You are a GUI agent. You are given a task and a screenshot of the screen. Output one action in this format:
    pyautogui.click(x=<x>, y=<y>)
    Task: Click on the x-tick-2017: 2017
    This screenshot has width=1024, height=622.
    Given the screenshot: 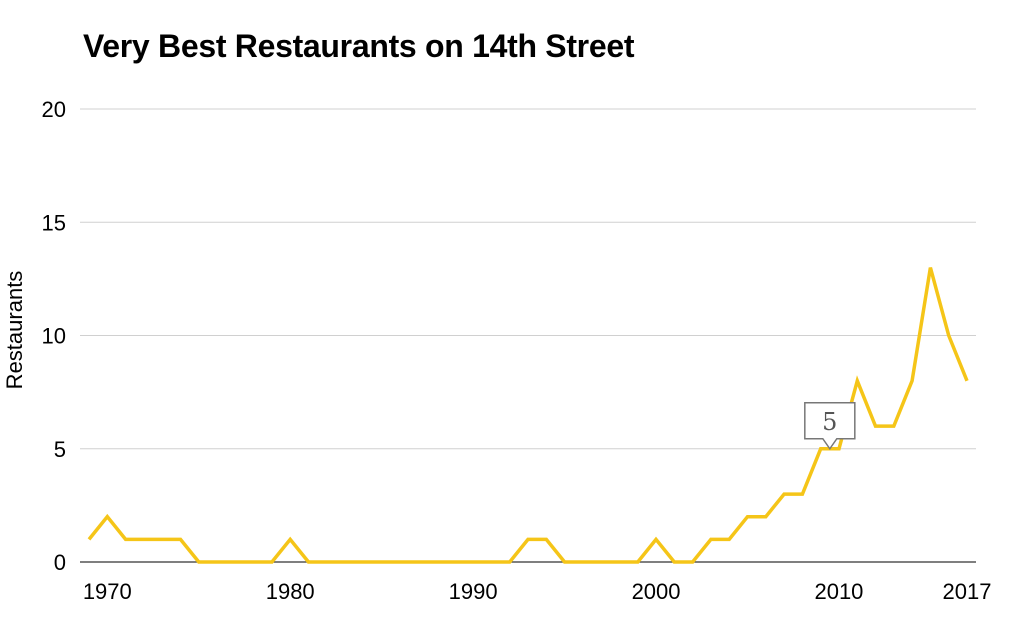 What is the action you would take?
    pyautogui.click(x=967, y=591)
    